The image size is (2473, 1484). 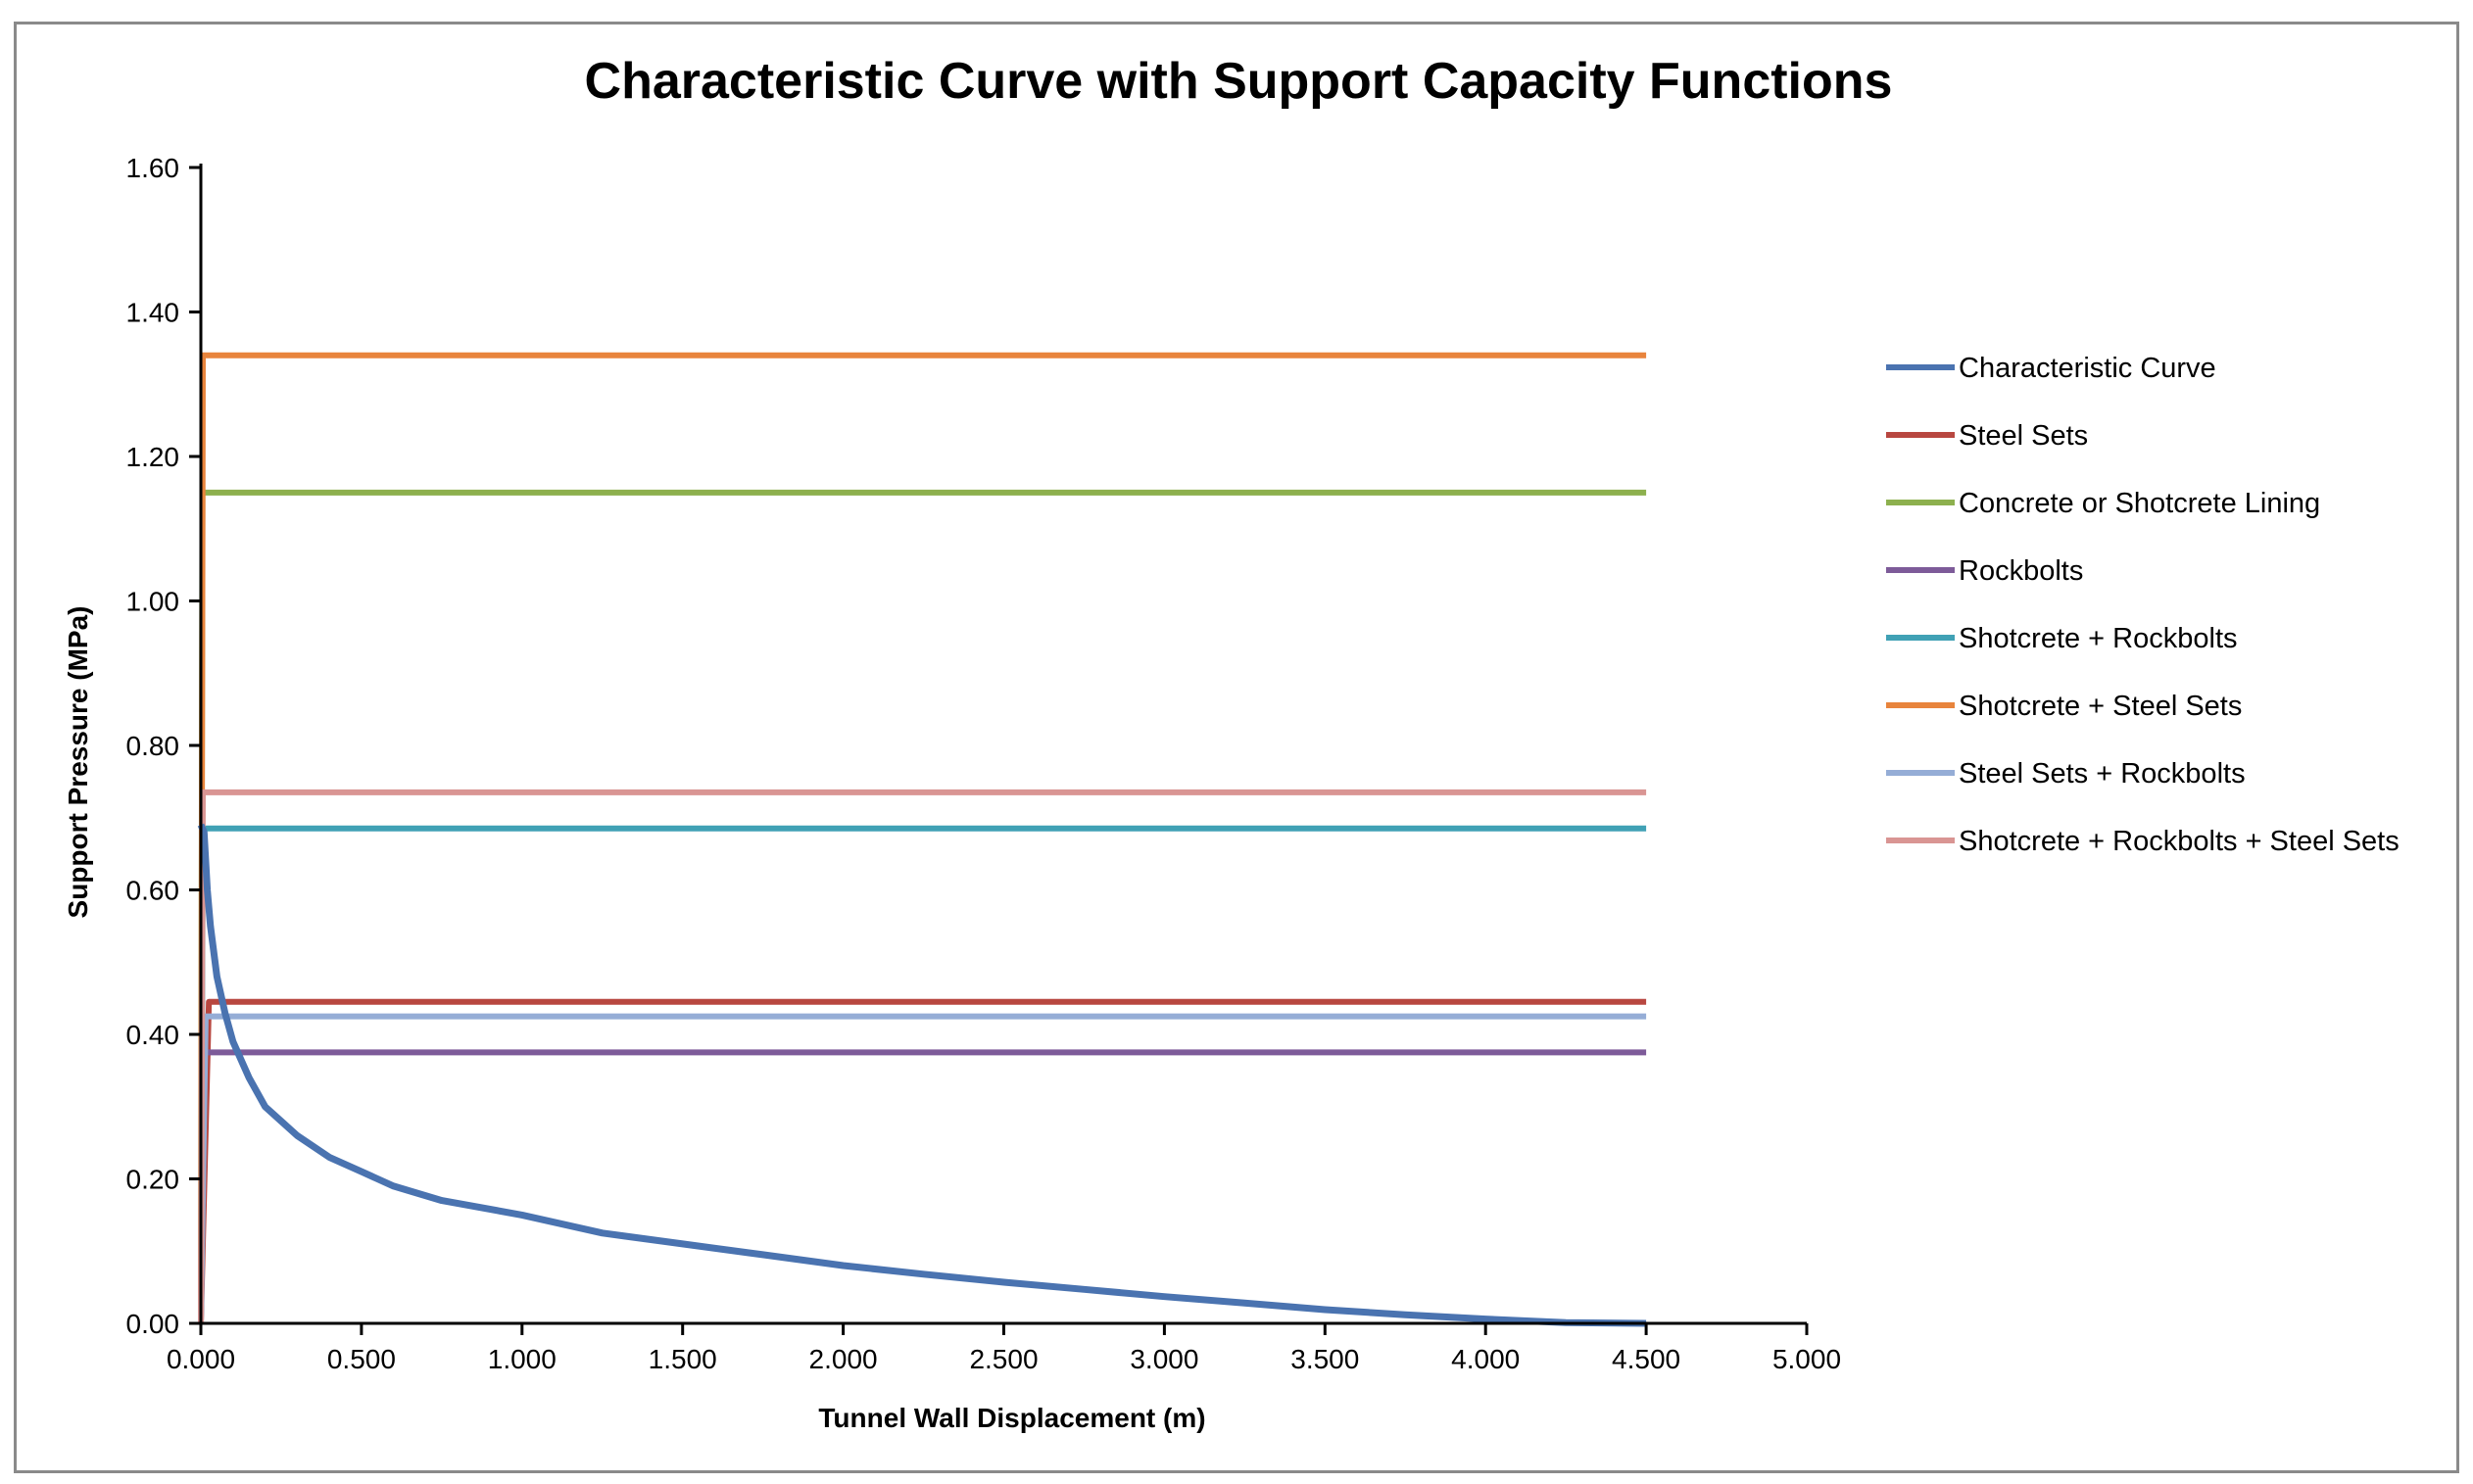 I want to click on x-tick-label: 2.000, so click(x=843, y=1359).